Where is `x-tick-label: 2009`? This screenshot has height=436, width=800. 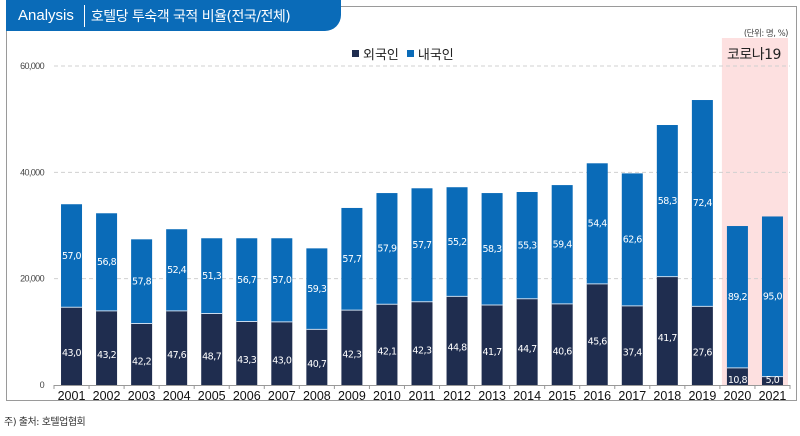 x-tick-label: 2009 is located at coordinates (352, 396).